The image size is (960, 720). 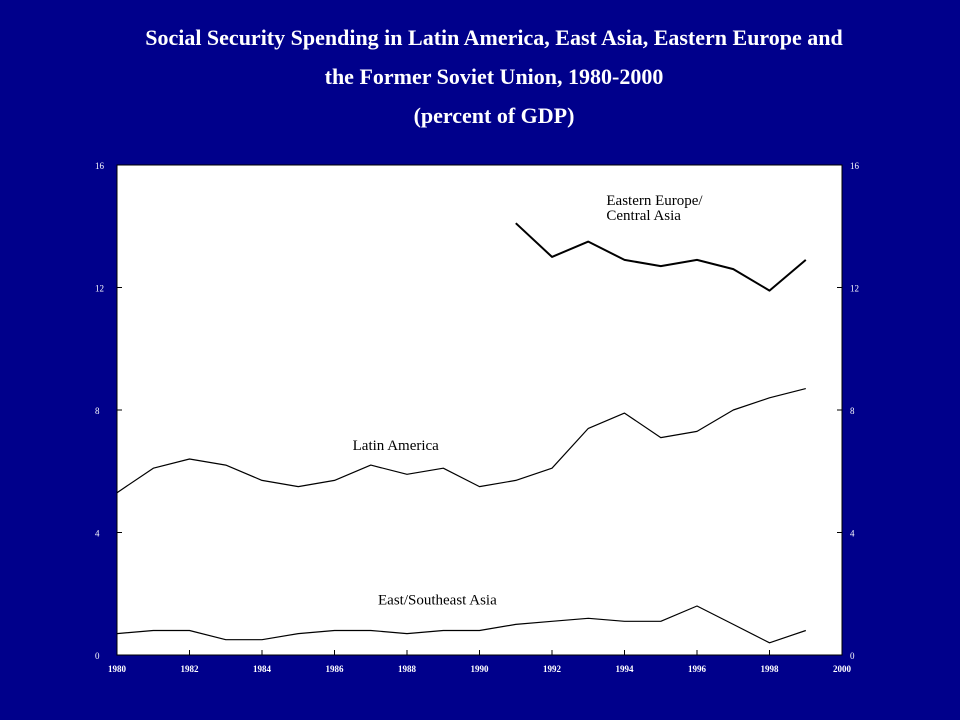 I want to click on x-tick-label: 2000, so click(x=842, y=669).